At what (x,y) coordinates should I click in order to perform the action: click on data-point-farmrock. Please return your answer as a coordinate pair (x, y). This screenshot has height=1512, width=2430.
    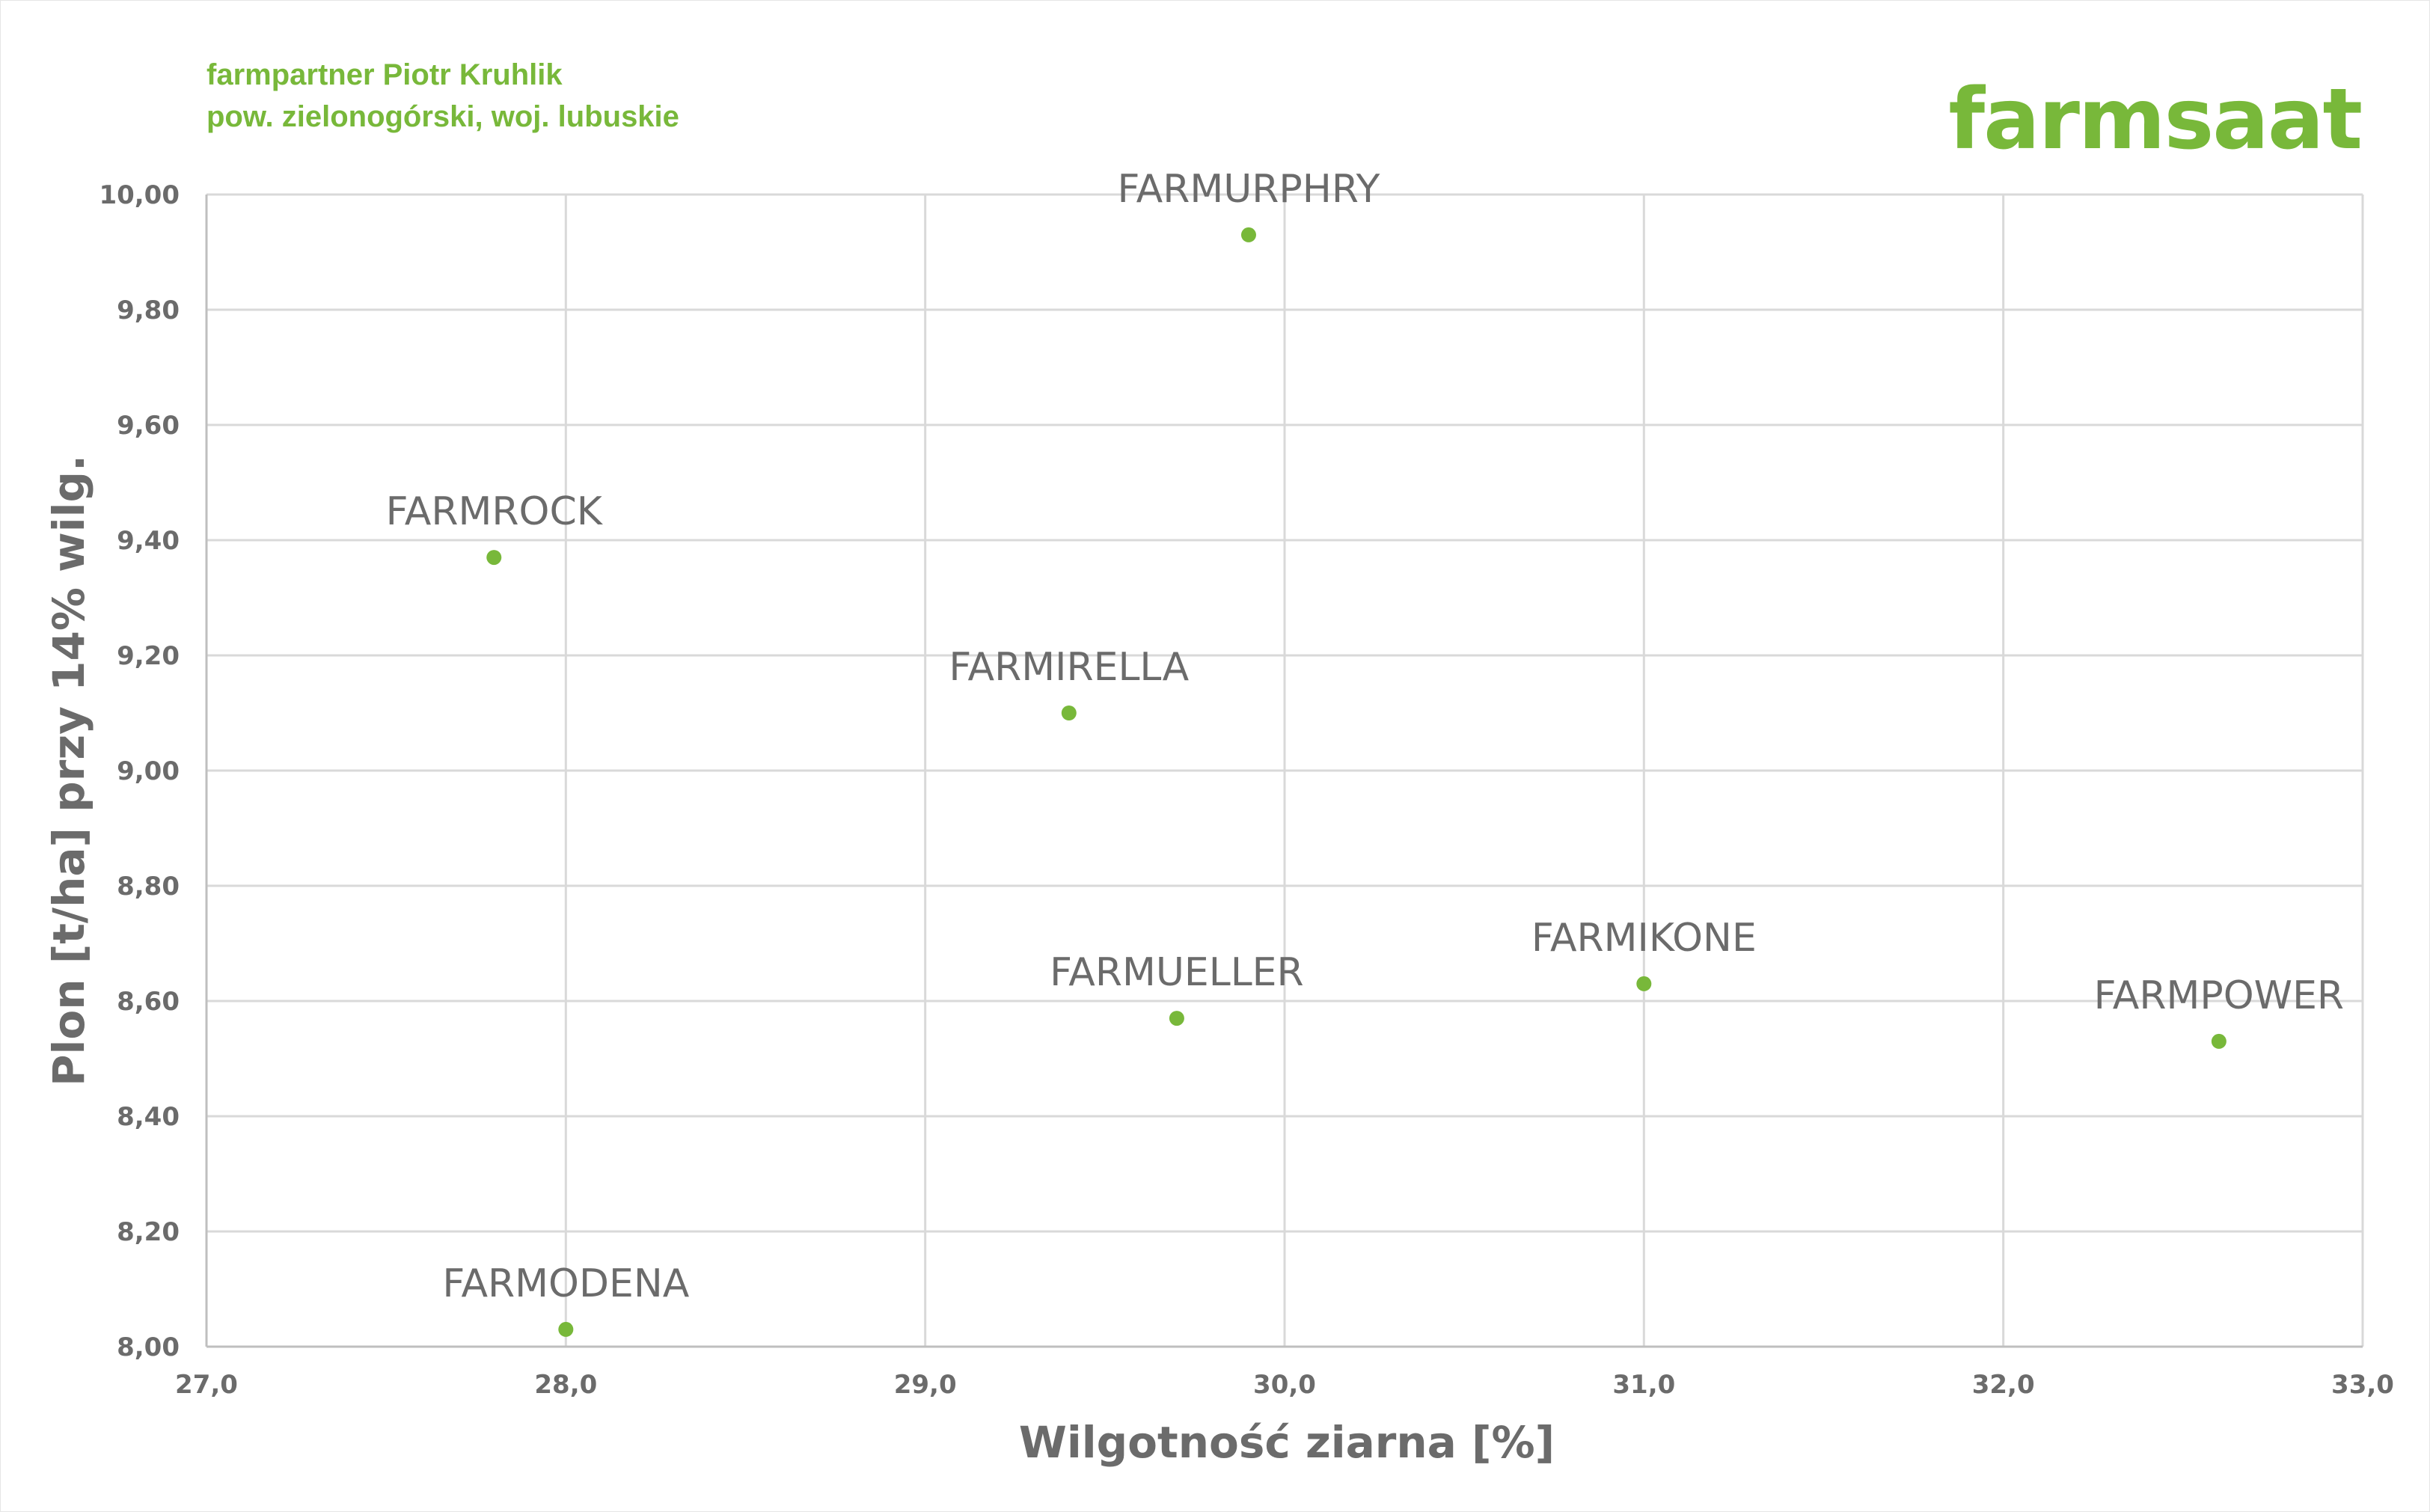
    Looking at the image, I should click on (494, 558).